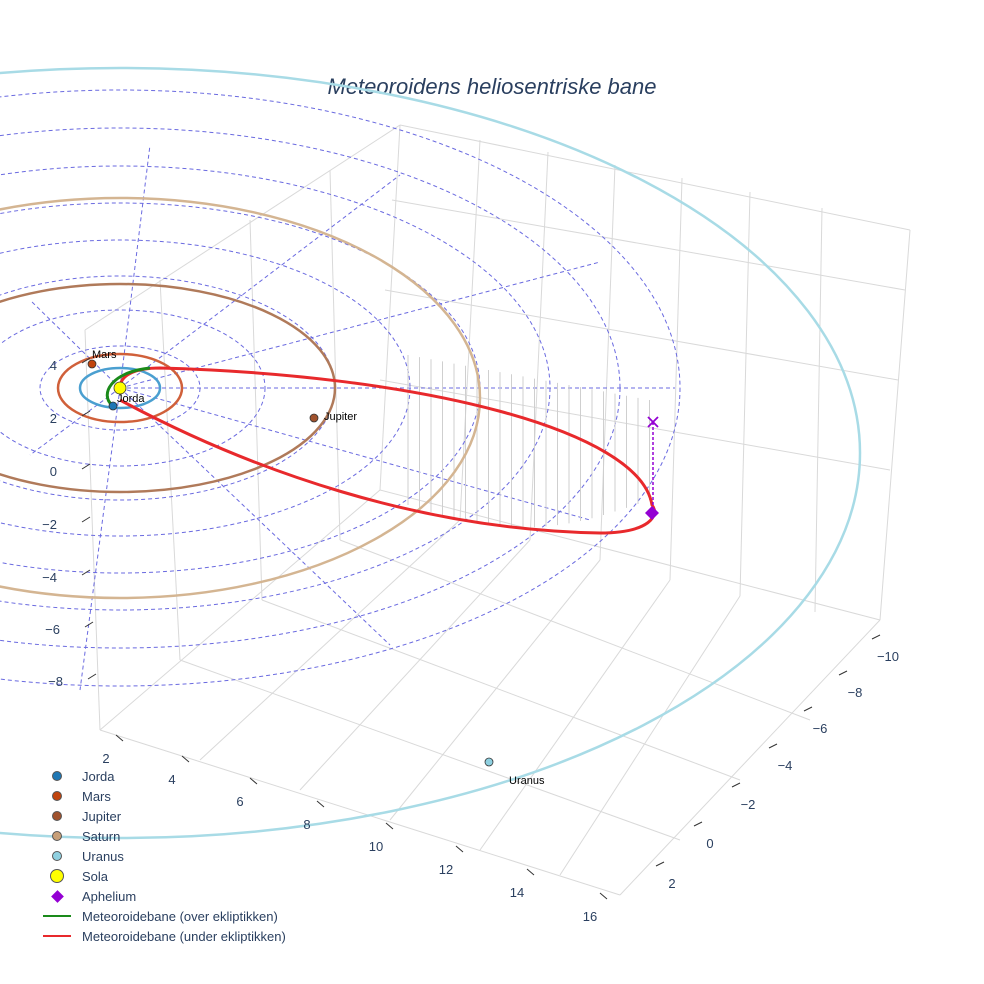  Describe the element at coordinates (95, 876) in the screenshot. I see `legend-label-5: Sola` at that location.